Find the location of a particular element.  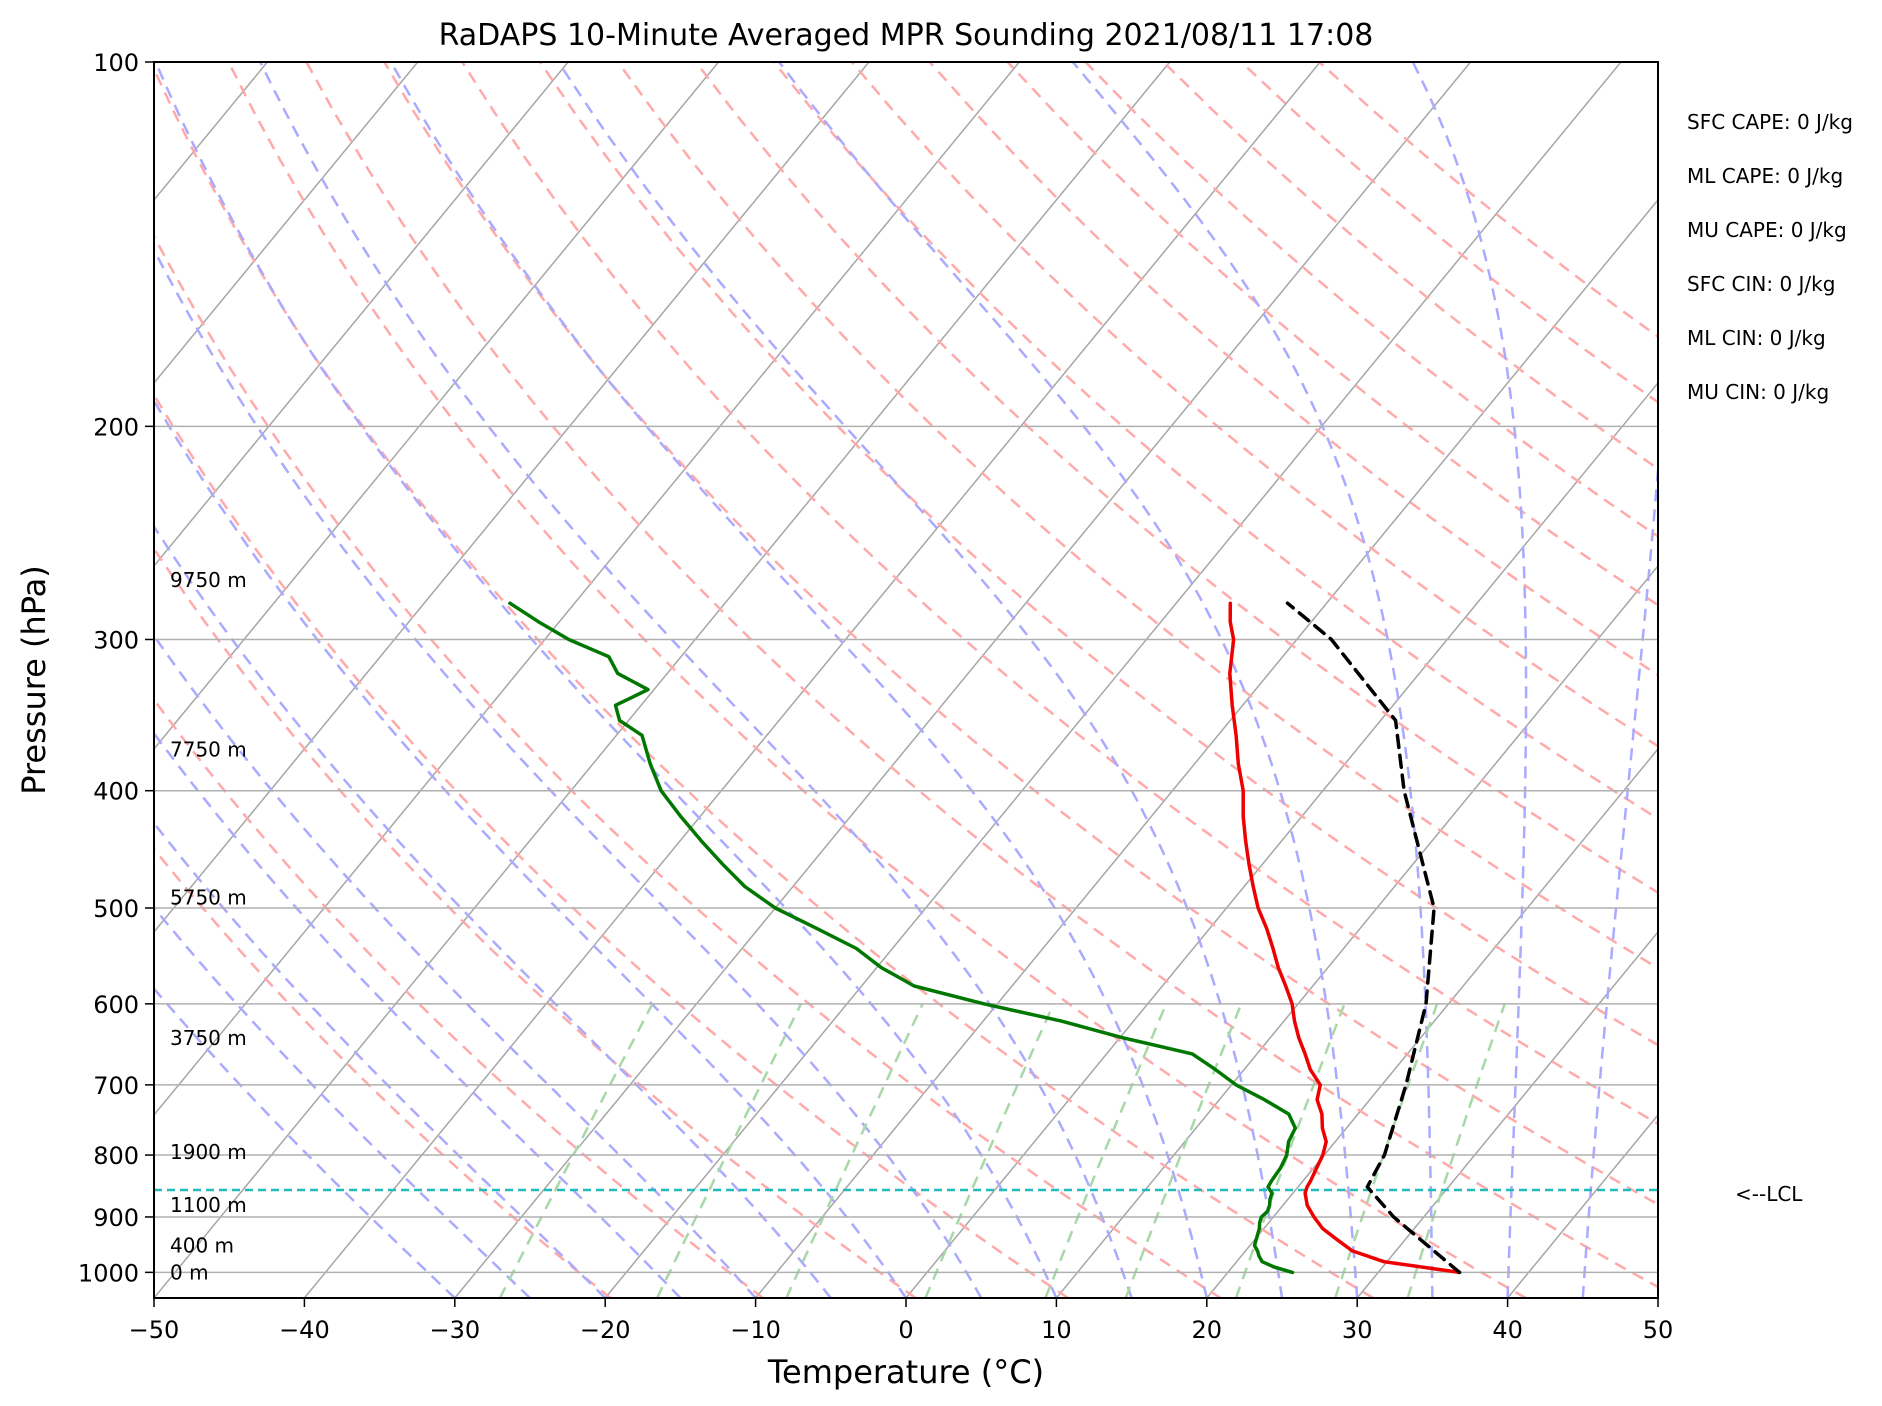

y-tick-label: 200 is located at coordinates (116, 427).